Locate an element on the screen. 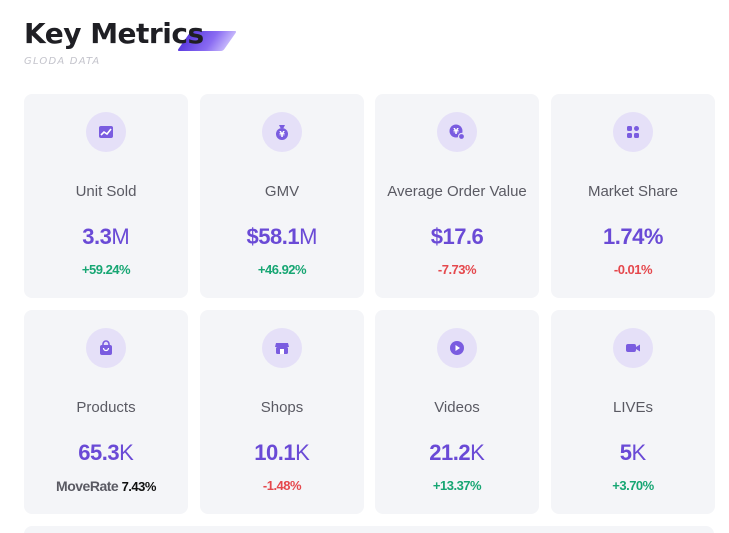 The image size is (729, 533). metric-card-lives: LIVEs 5K +3.70% is located at coordinates (633, 412).